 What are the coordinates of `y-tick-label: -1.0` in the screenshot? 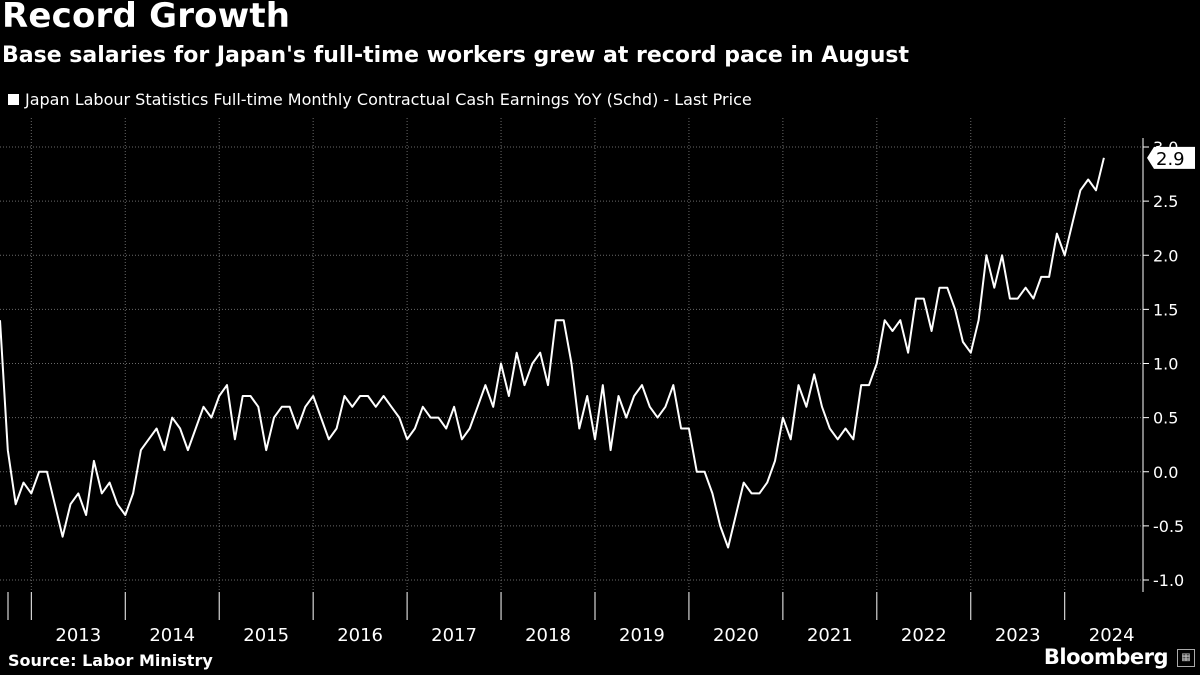 It's located at (1168, 580).